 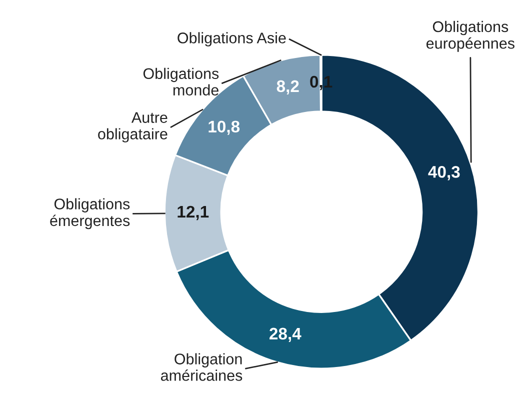 What do you see at coordinates (201, 367) in the screenshot?
I see `slice-label: Obligation américaines` at bounding box center [201, 367].